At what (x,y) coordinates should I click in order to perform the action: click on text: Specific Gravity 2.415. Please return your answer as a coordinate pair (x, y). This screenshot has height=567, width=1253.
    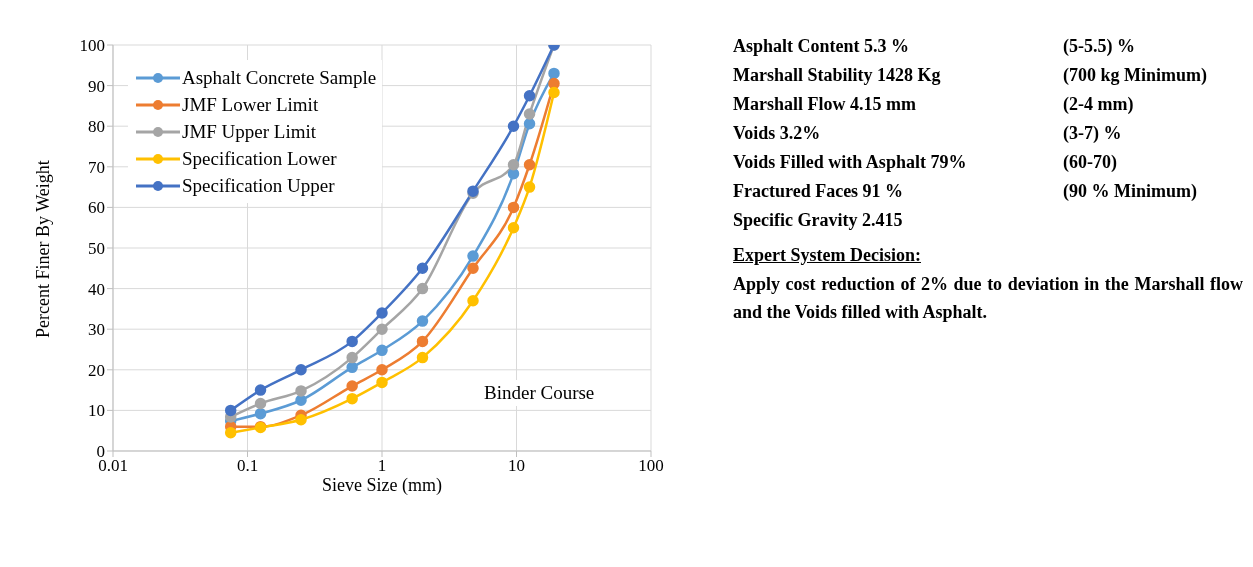
    Looking at the image, I should click on (818, 221).